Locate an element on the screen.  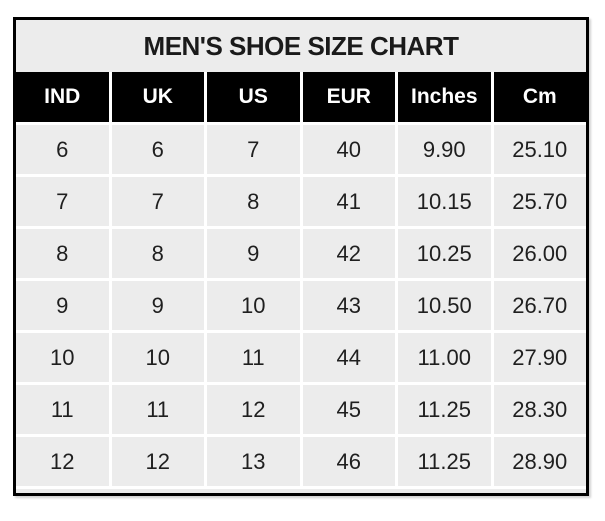
column-header-ind: IND is located at coordinates (62, 97).